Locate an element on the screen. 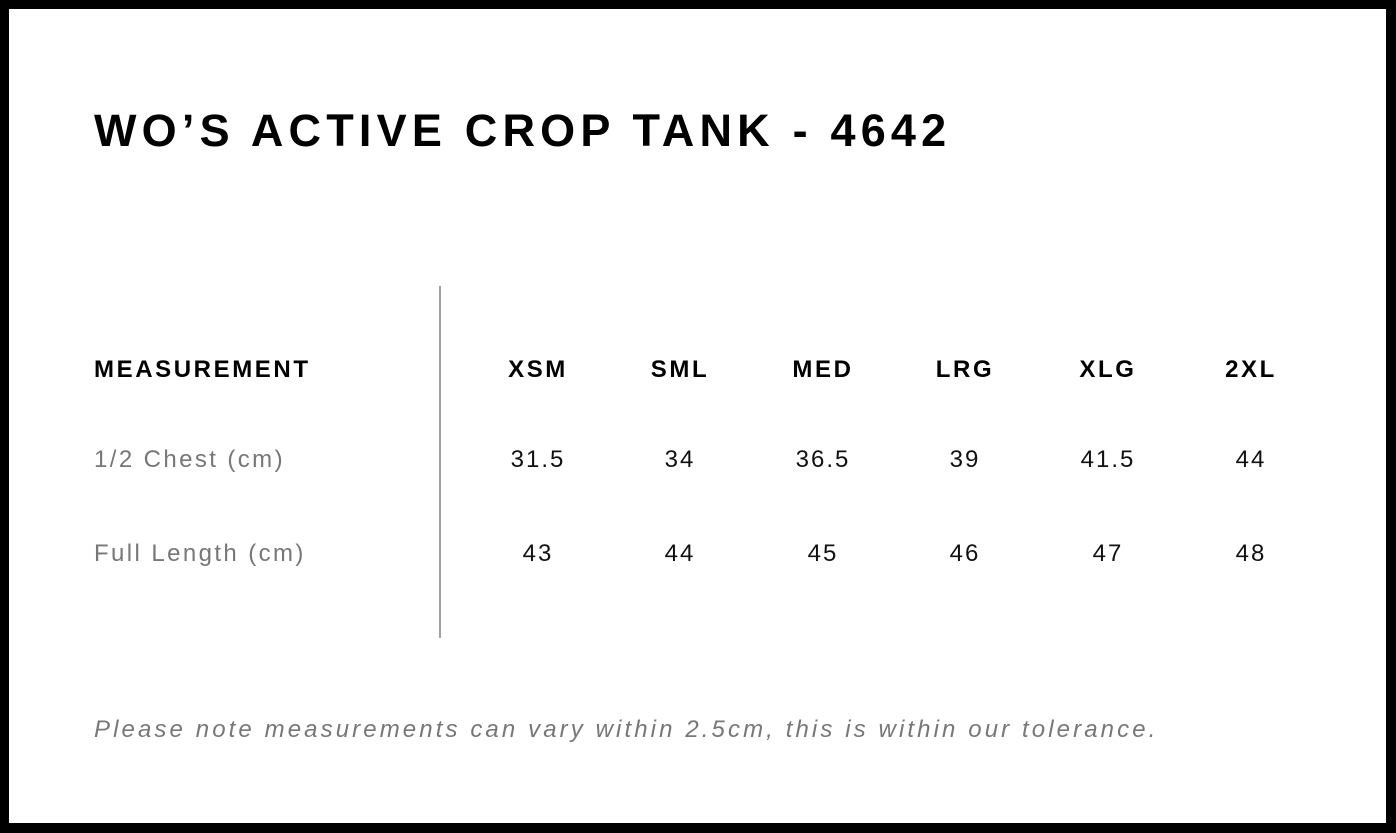 This screenshot has width=1396, height=833. table-cell: 48 is located at coordinates (1251, 553).